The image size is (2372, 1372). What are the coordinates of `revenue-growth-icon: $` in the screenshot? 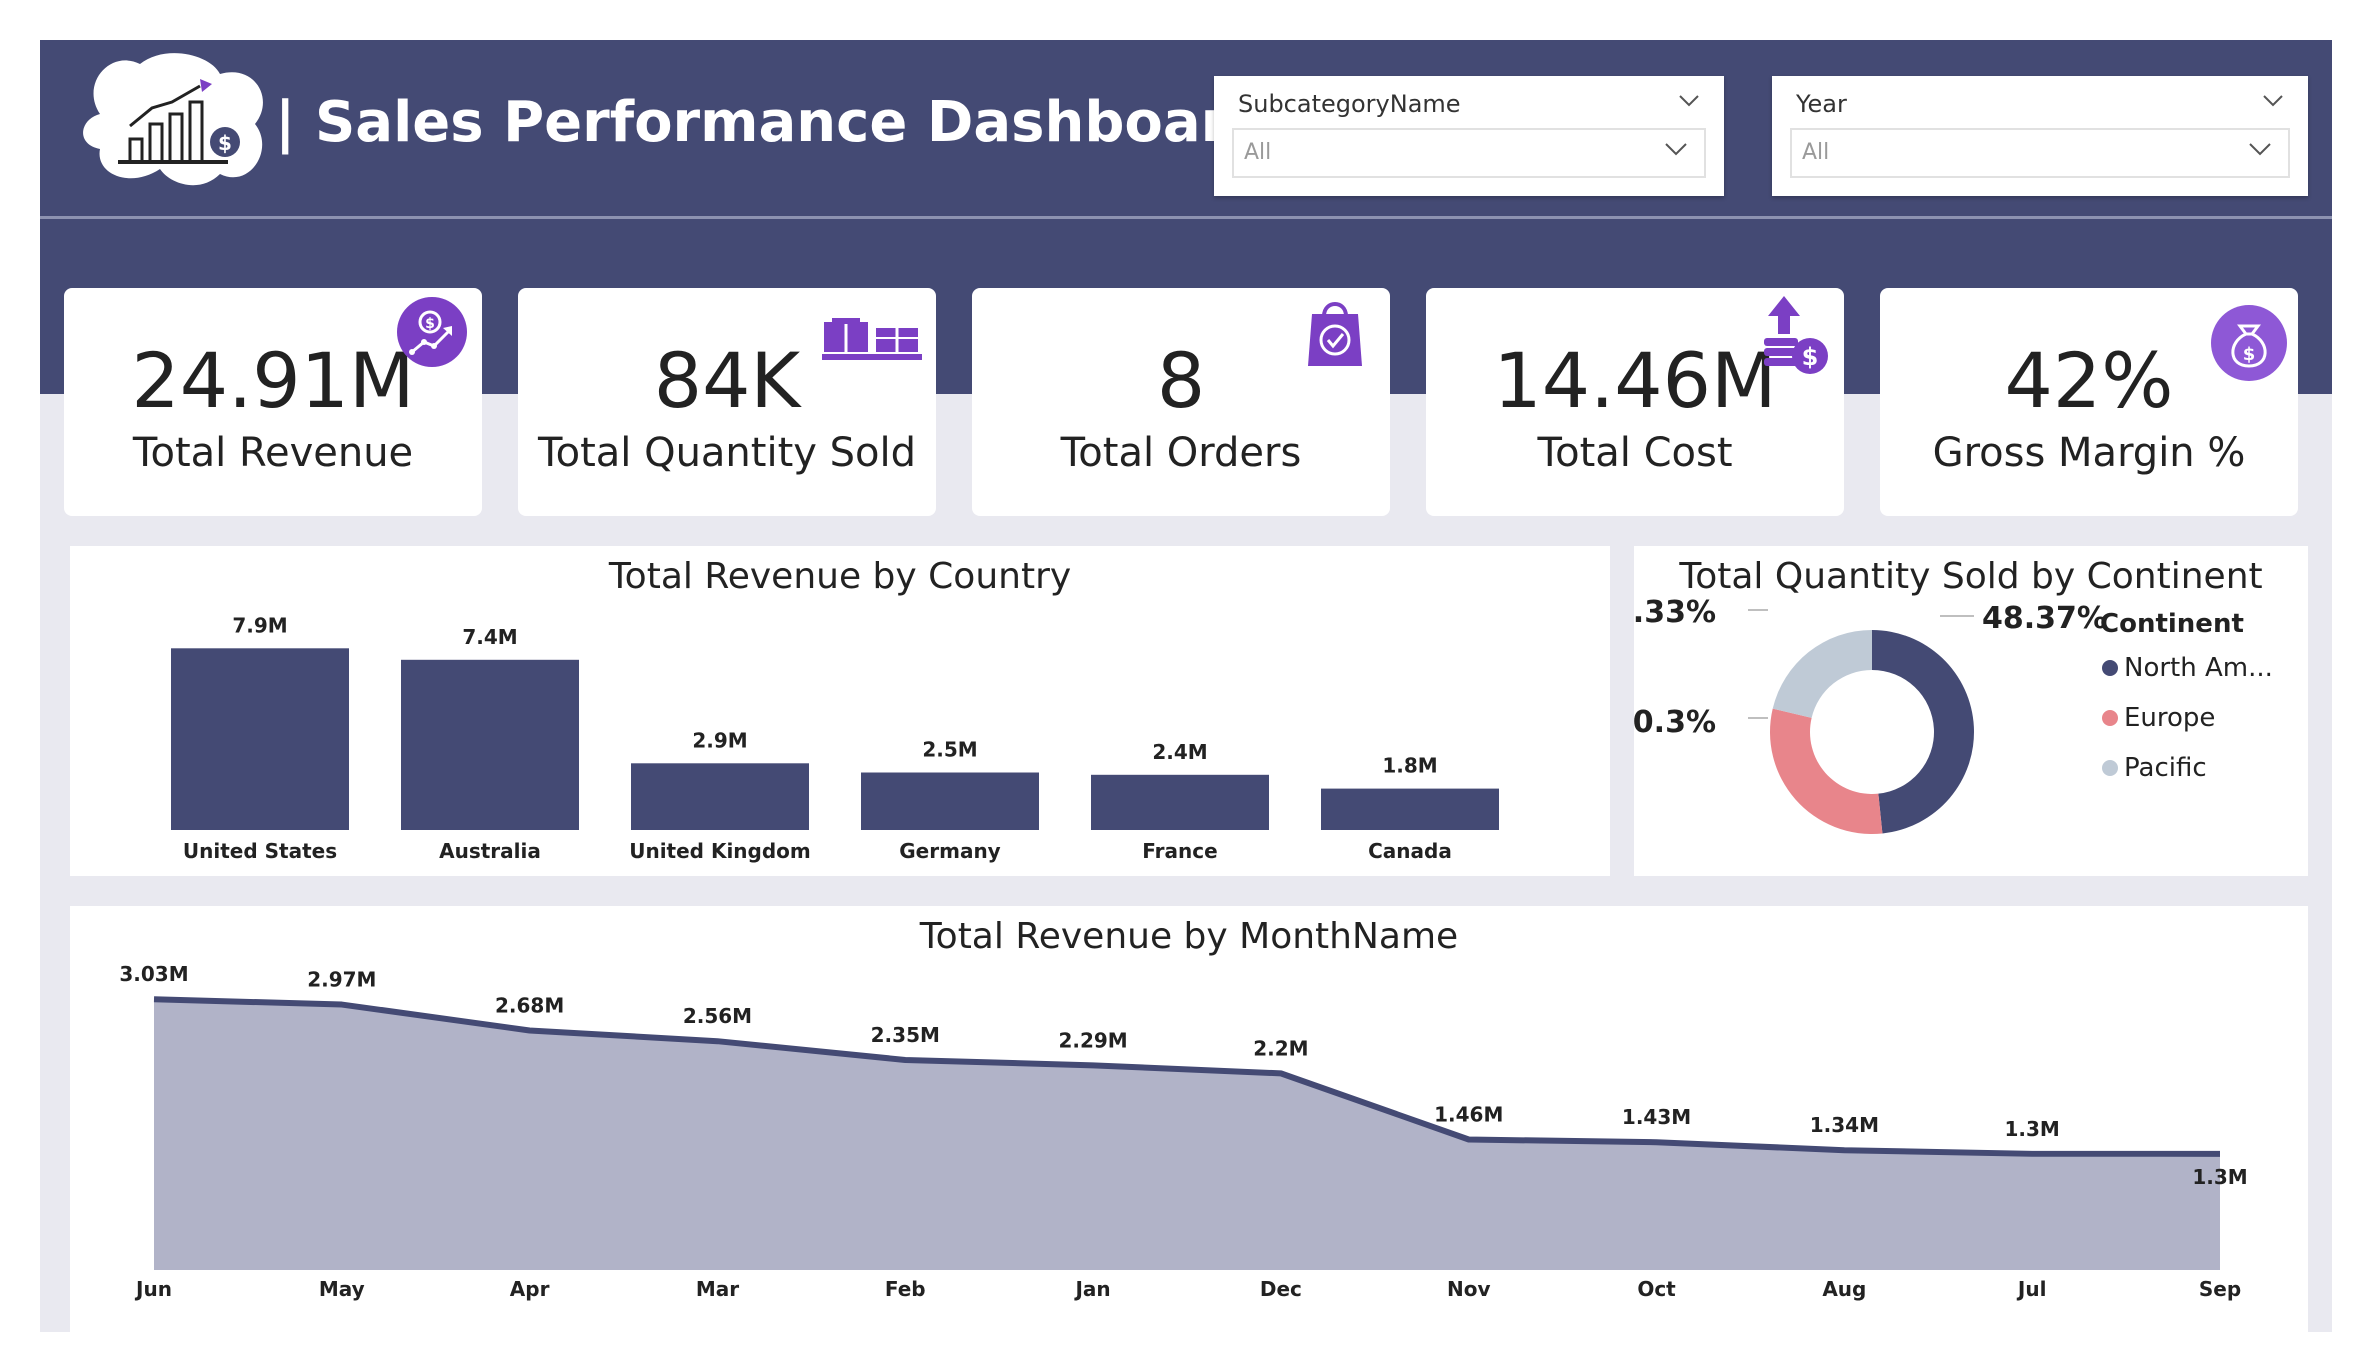 It's located at (432, 332).